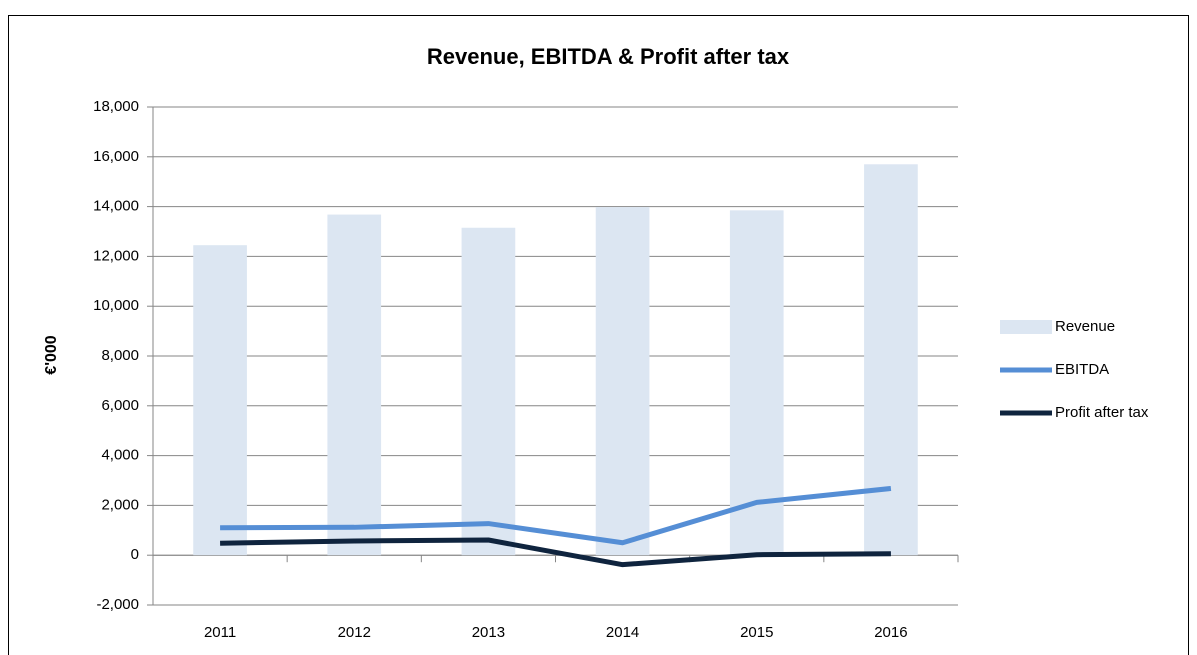  I want to click on y-tick-label: 18,000, so click(116, 106).